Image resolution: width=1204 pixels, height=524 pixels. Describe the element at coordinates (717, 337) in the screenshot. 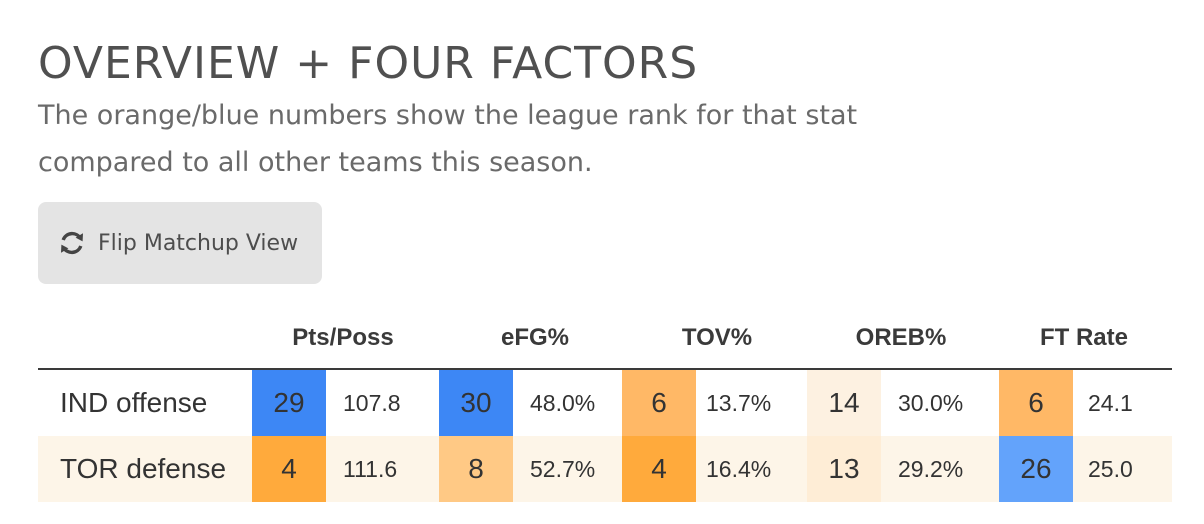

I see `column-header-tov: TOV%` at that location.